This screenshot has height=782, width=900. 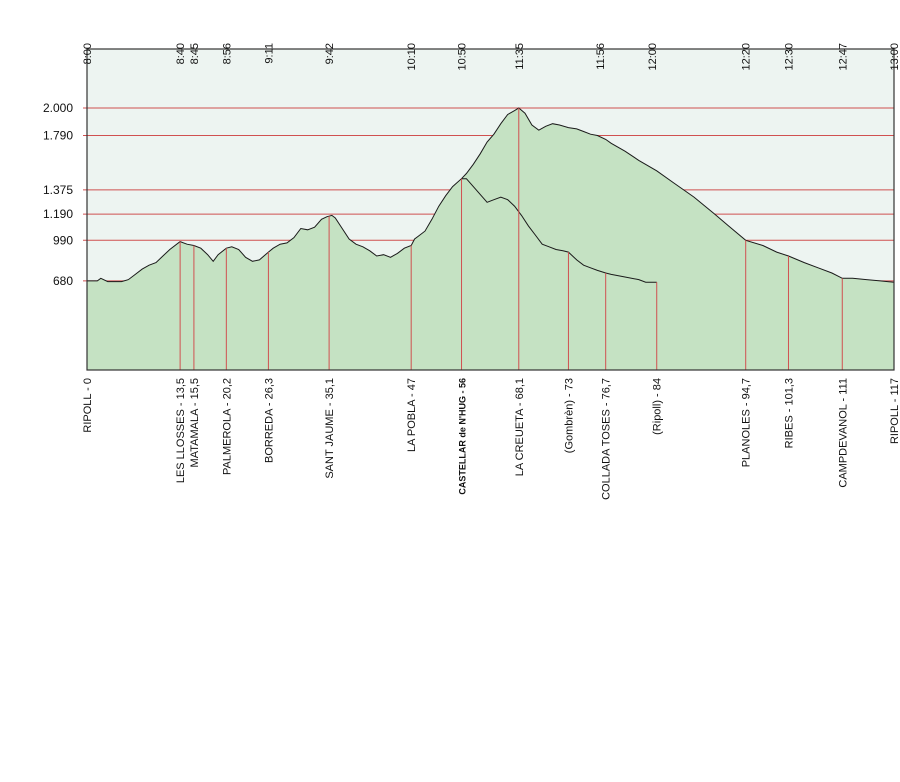 I want to click on time-tick-label: 11:35, so click(x=520, y=56).